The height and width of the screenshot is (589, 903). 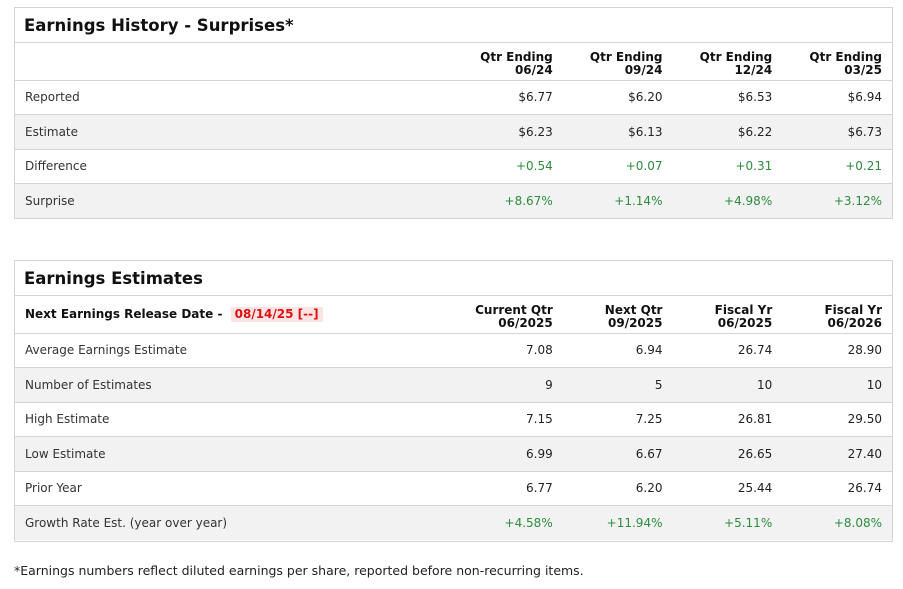 I want to click on cell-value: +4.58%, so click(x=507, y=522).